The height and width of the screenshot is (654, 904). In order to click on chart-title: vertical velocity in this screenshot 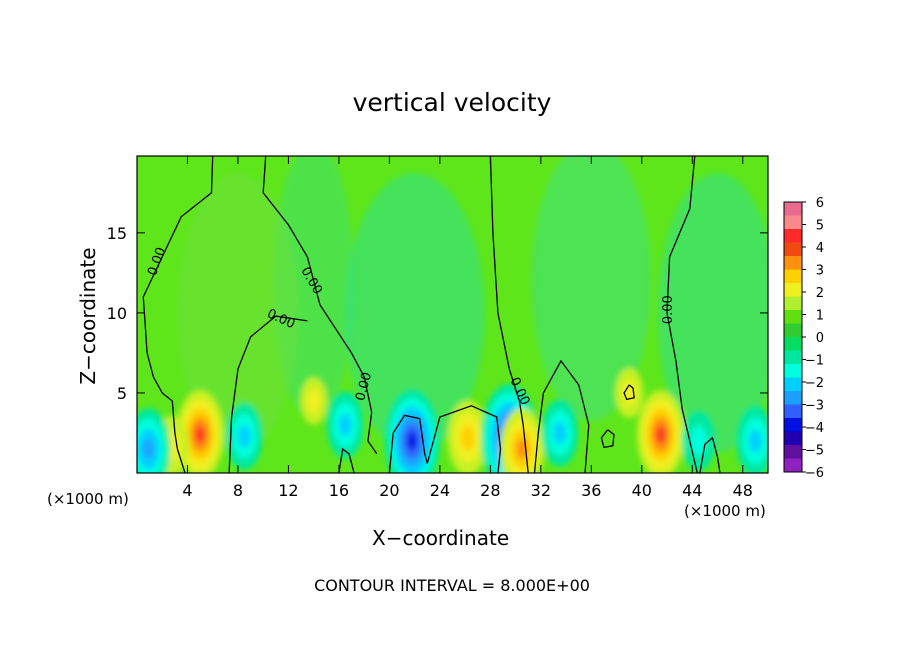, I will do `click(452, 102)`.